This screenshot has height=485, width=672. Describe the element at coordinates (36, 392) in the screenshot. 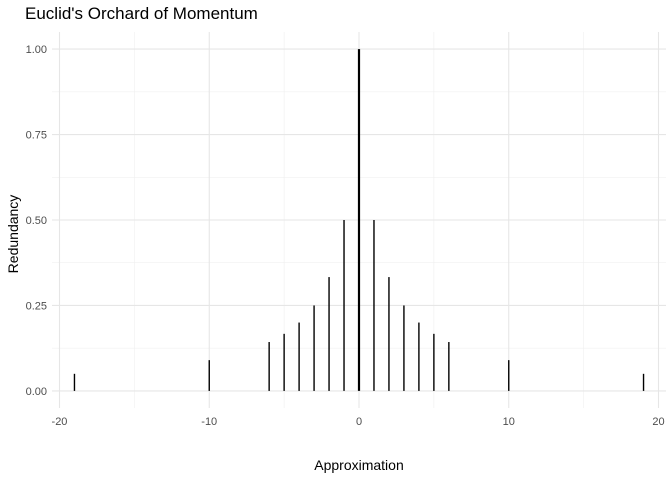

I see `y-tick-label: 0.00` at that location.